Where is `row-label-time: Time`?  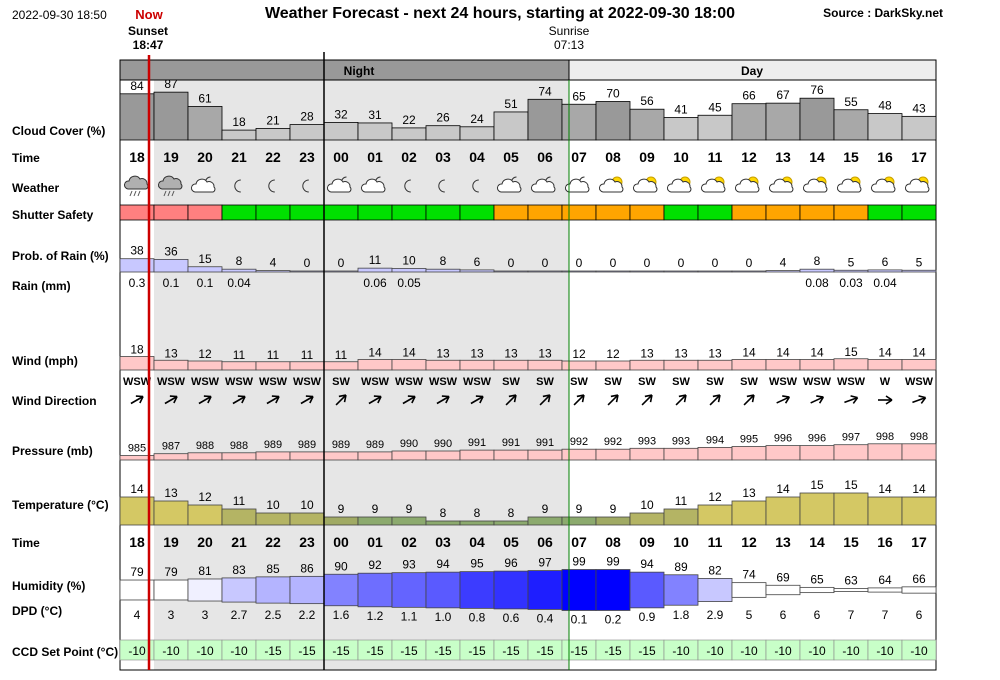 row-label-time: Time is located at coordinates (26, 158).